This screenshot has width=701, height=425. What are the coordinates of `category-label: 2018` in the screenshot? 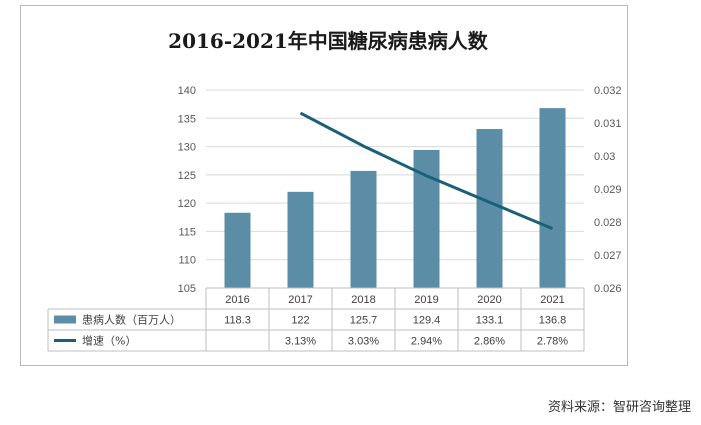 It's located at (363, 300).